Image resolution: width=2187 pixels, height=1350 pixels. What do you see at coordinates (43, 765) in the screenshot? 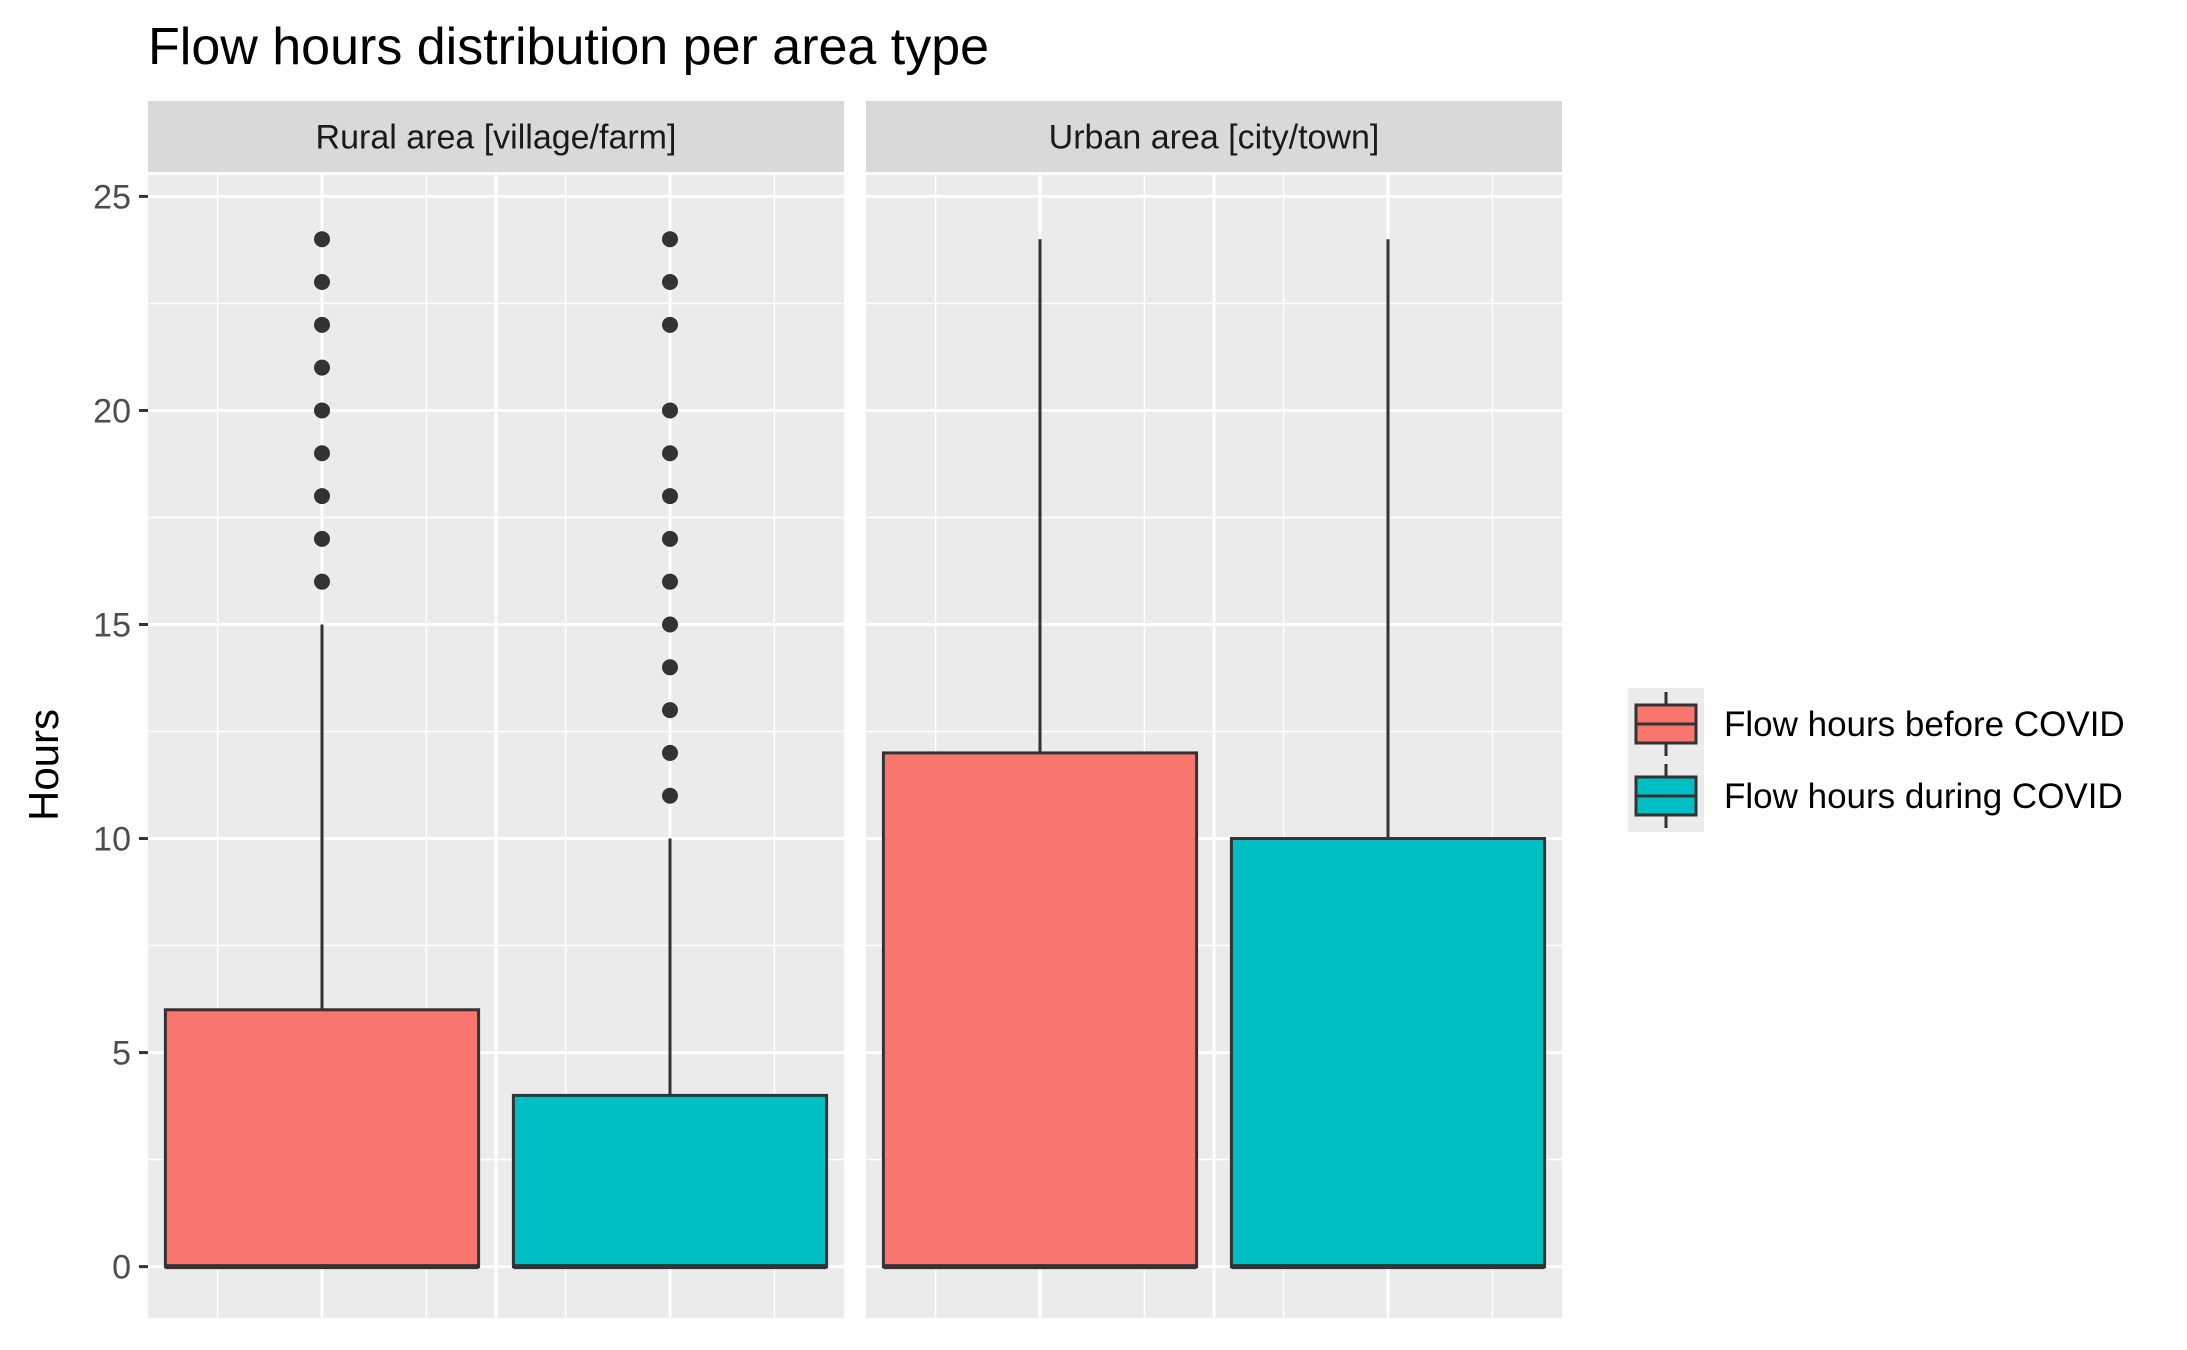
I see `y-axis-title: Hours` at bounding box center [43, 765].